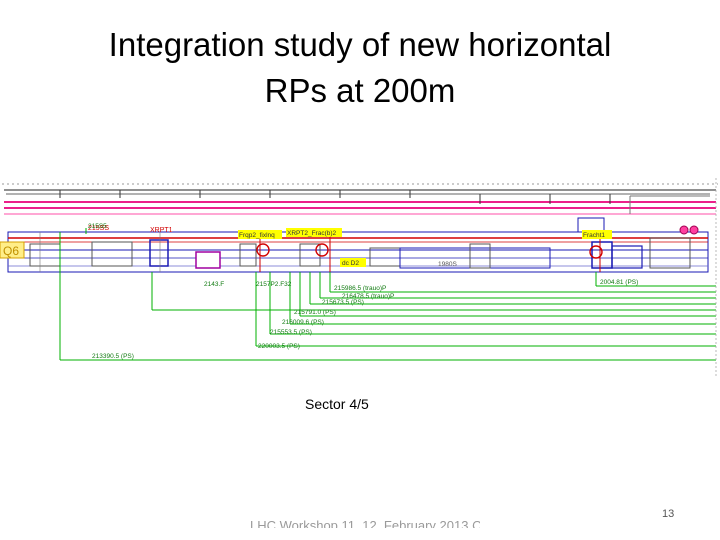 Image resolution: width=720 pixels, height=540 pixels. Describe the element at coordinates (368, 296) in the screenshot. I see `dist-216478: 216478.5 (trauo)P` at that location.